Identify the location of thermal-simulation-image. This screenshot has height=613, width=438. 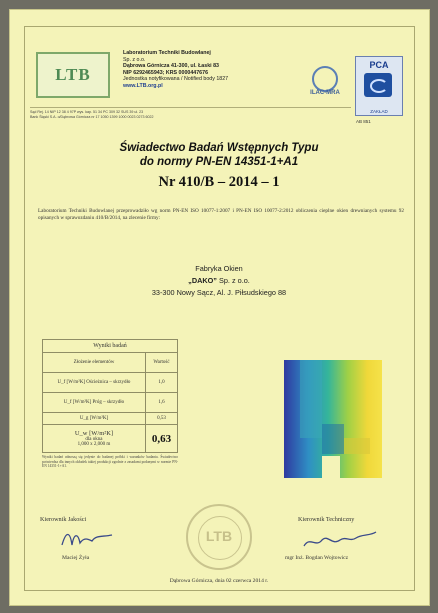
(326, 419).